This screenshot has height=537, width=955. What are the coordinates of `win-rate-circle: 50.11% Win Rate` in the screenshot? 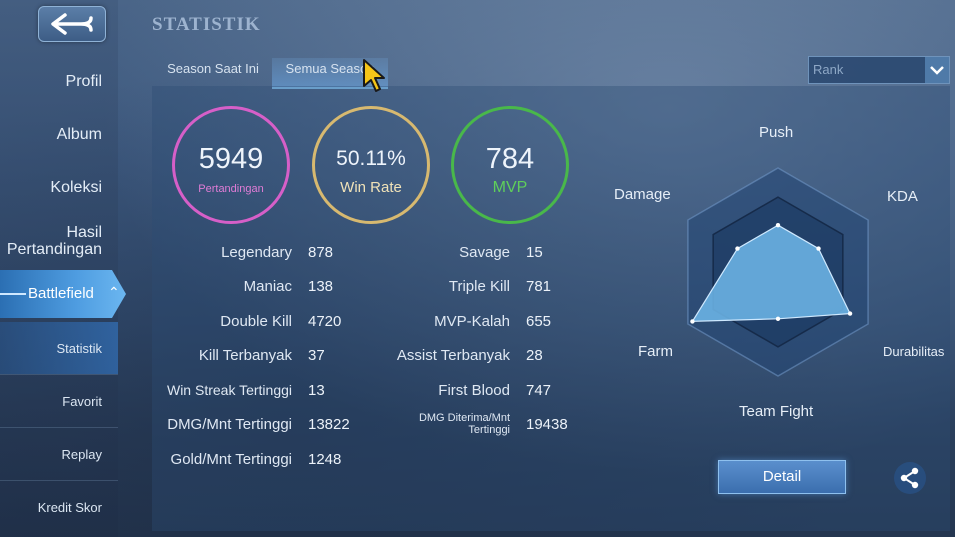 It's located at (371, 165).